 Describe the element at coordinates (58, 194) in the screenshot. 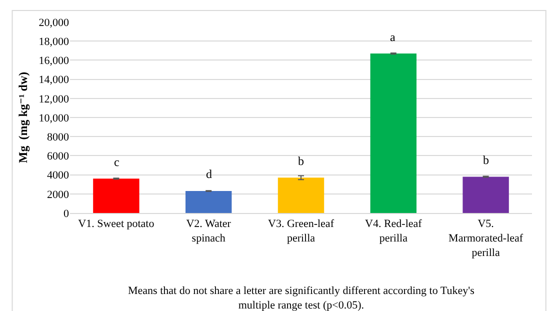

I see `y-tick-label: 2000` at that location.